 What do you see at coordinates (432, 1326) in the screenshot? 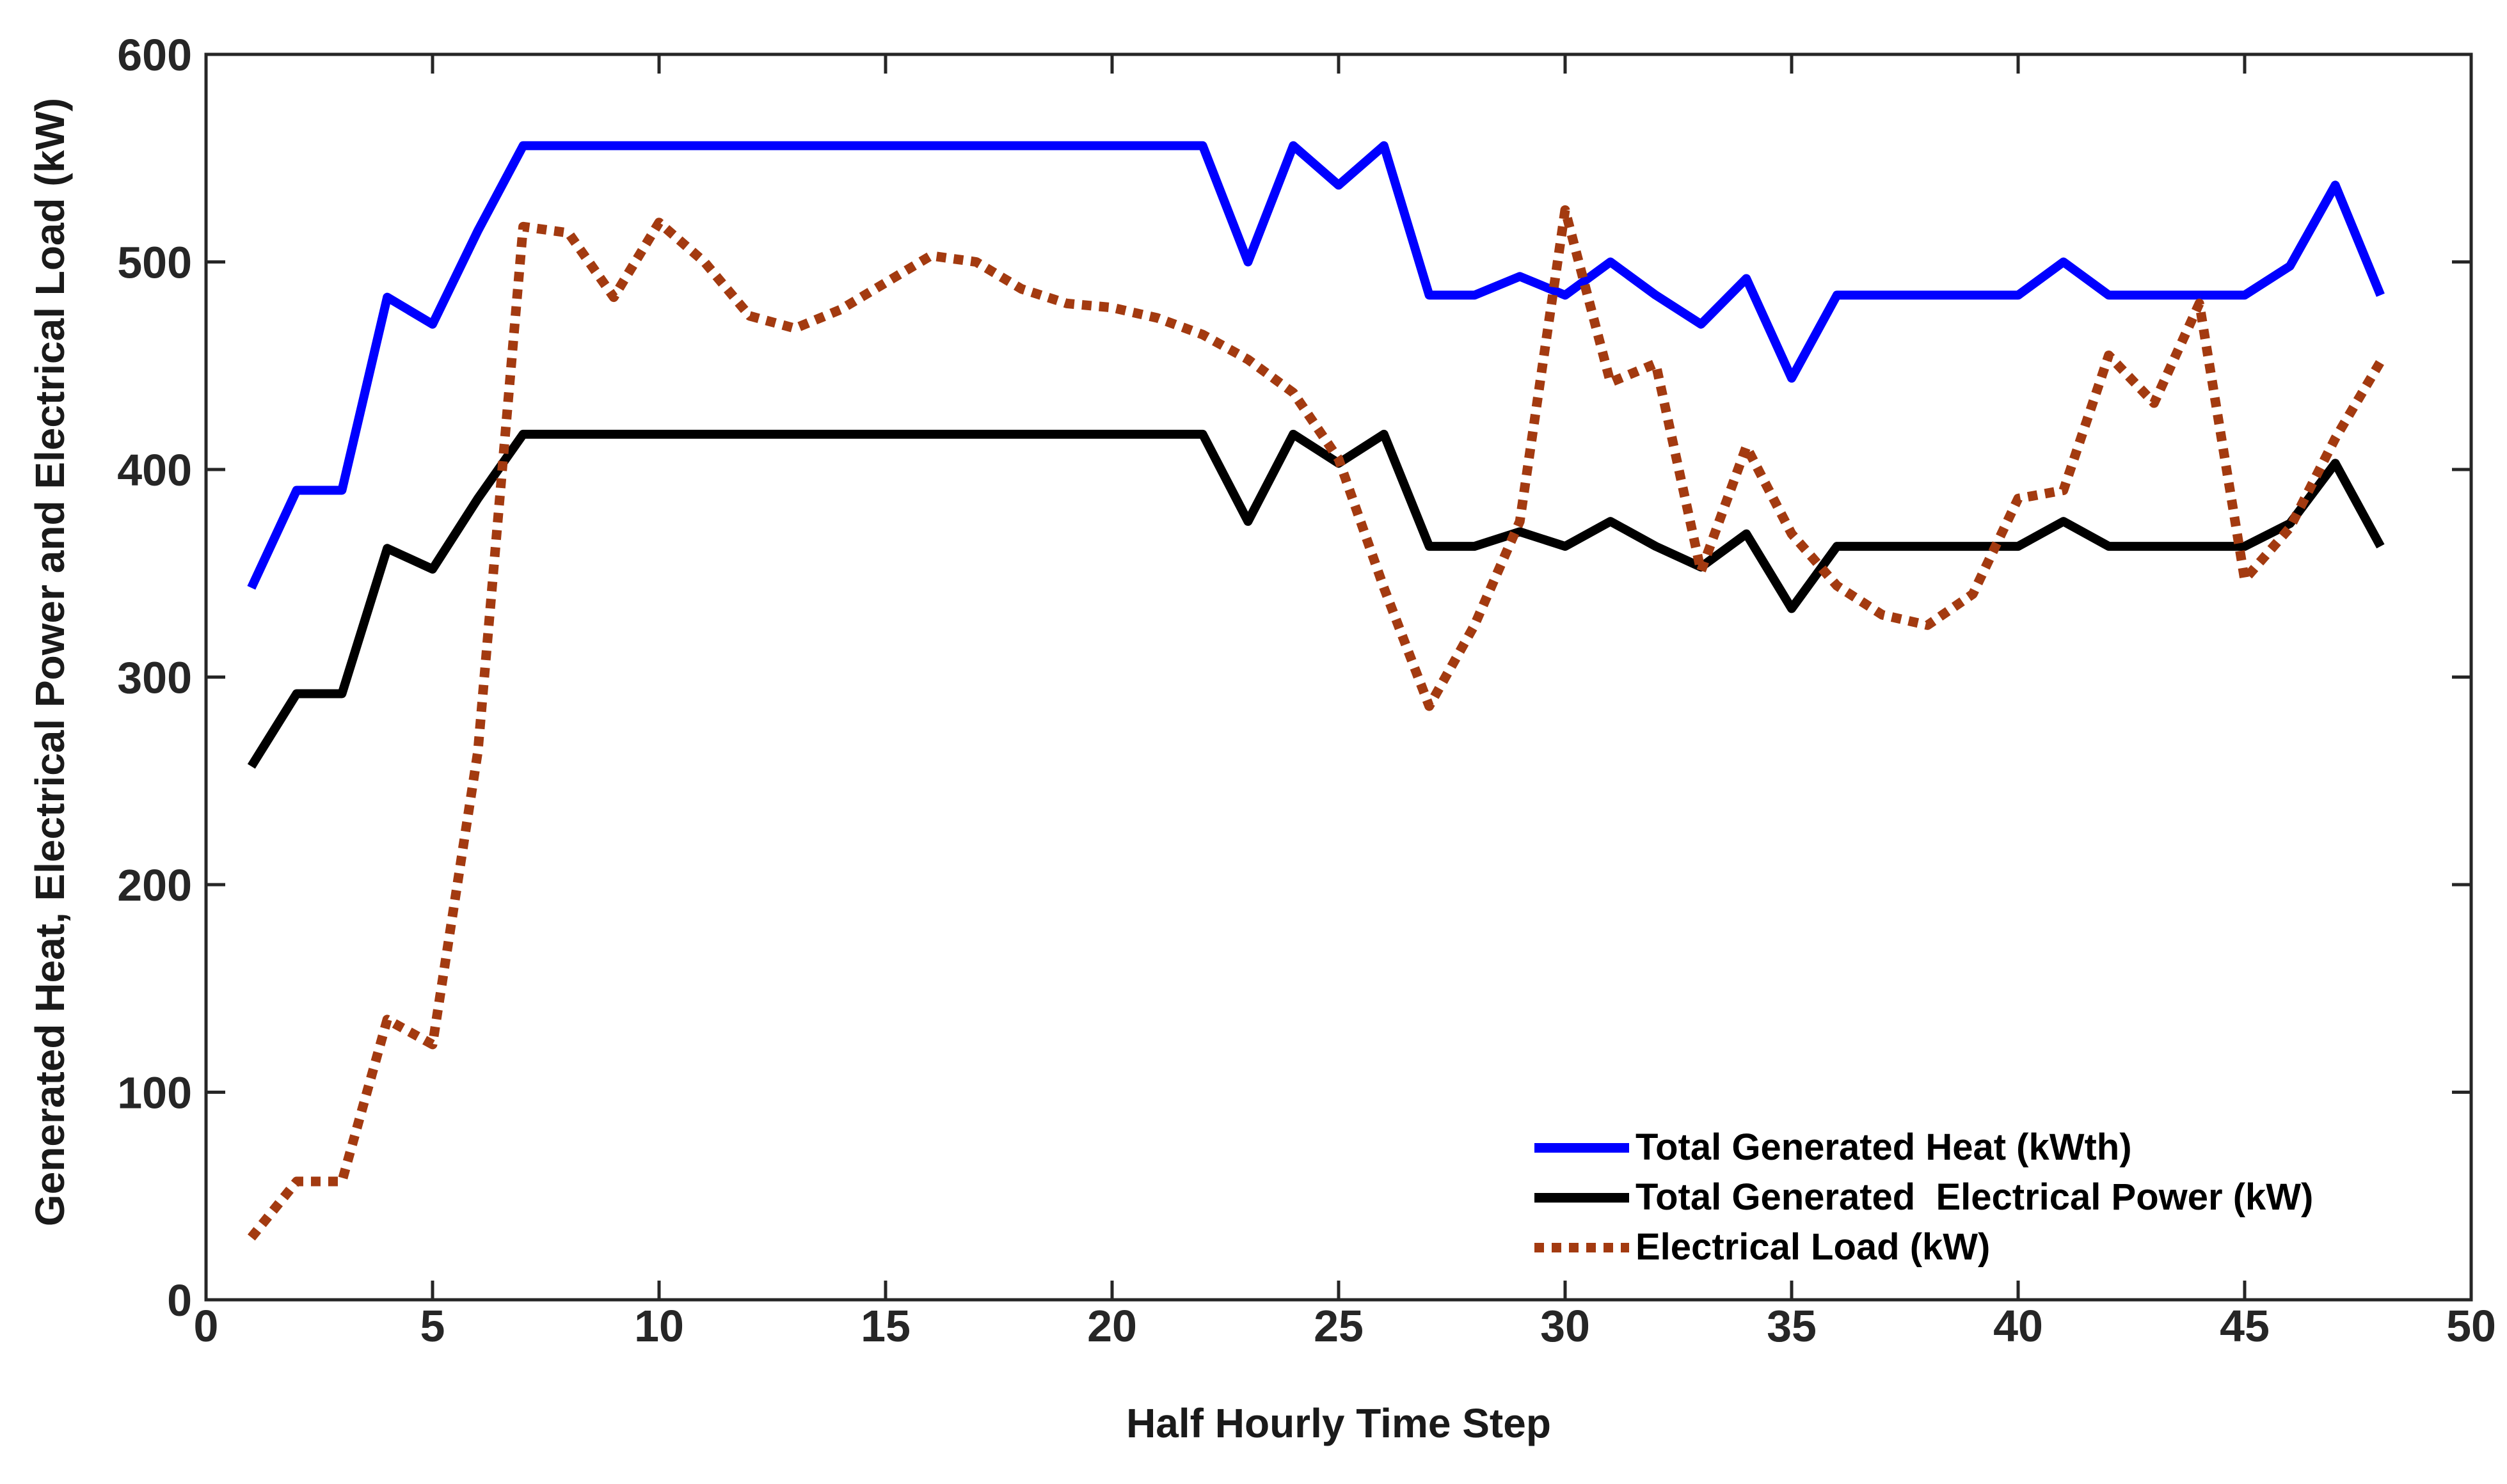
I see `x-tick-label: 5` at bounding box center [432, 1326].